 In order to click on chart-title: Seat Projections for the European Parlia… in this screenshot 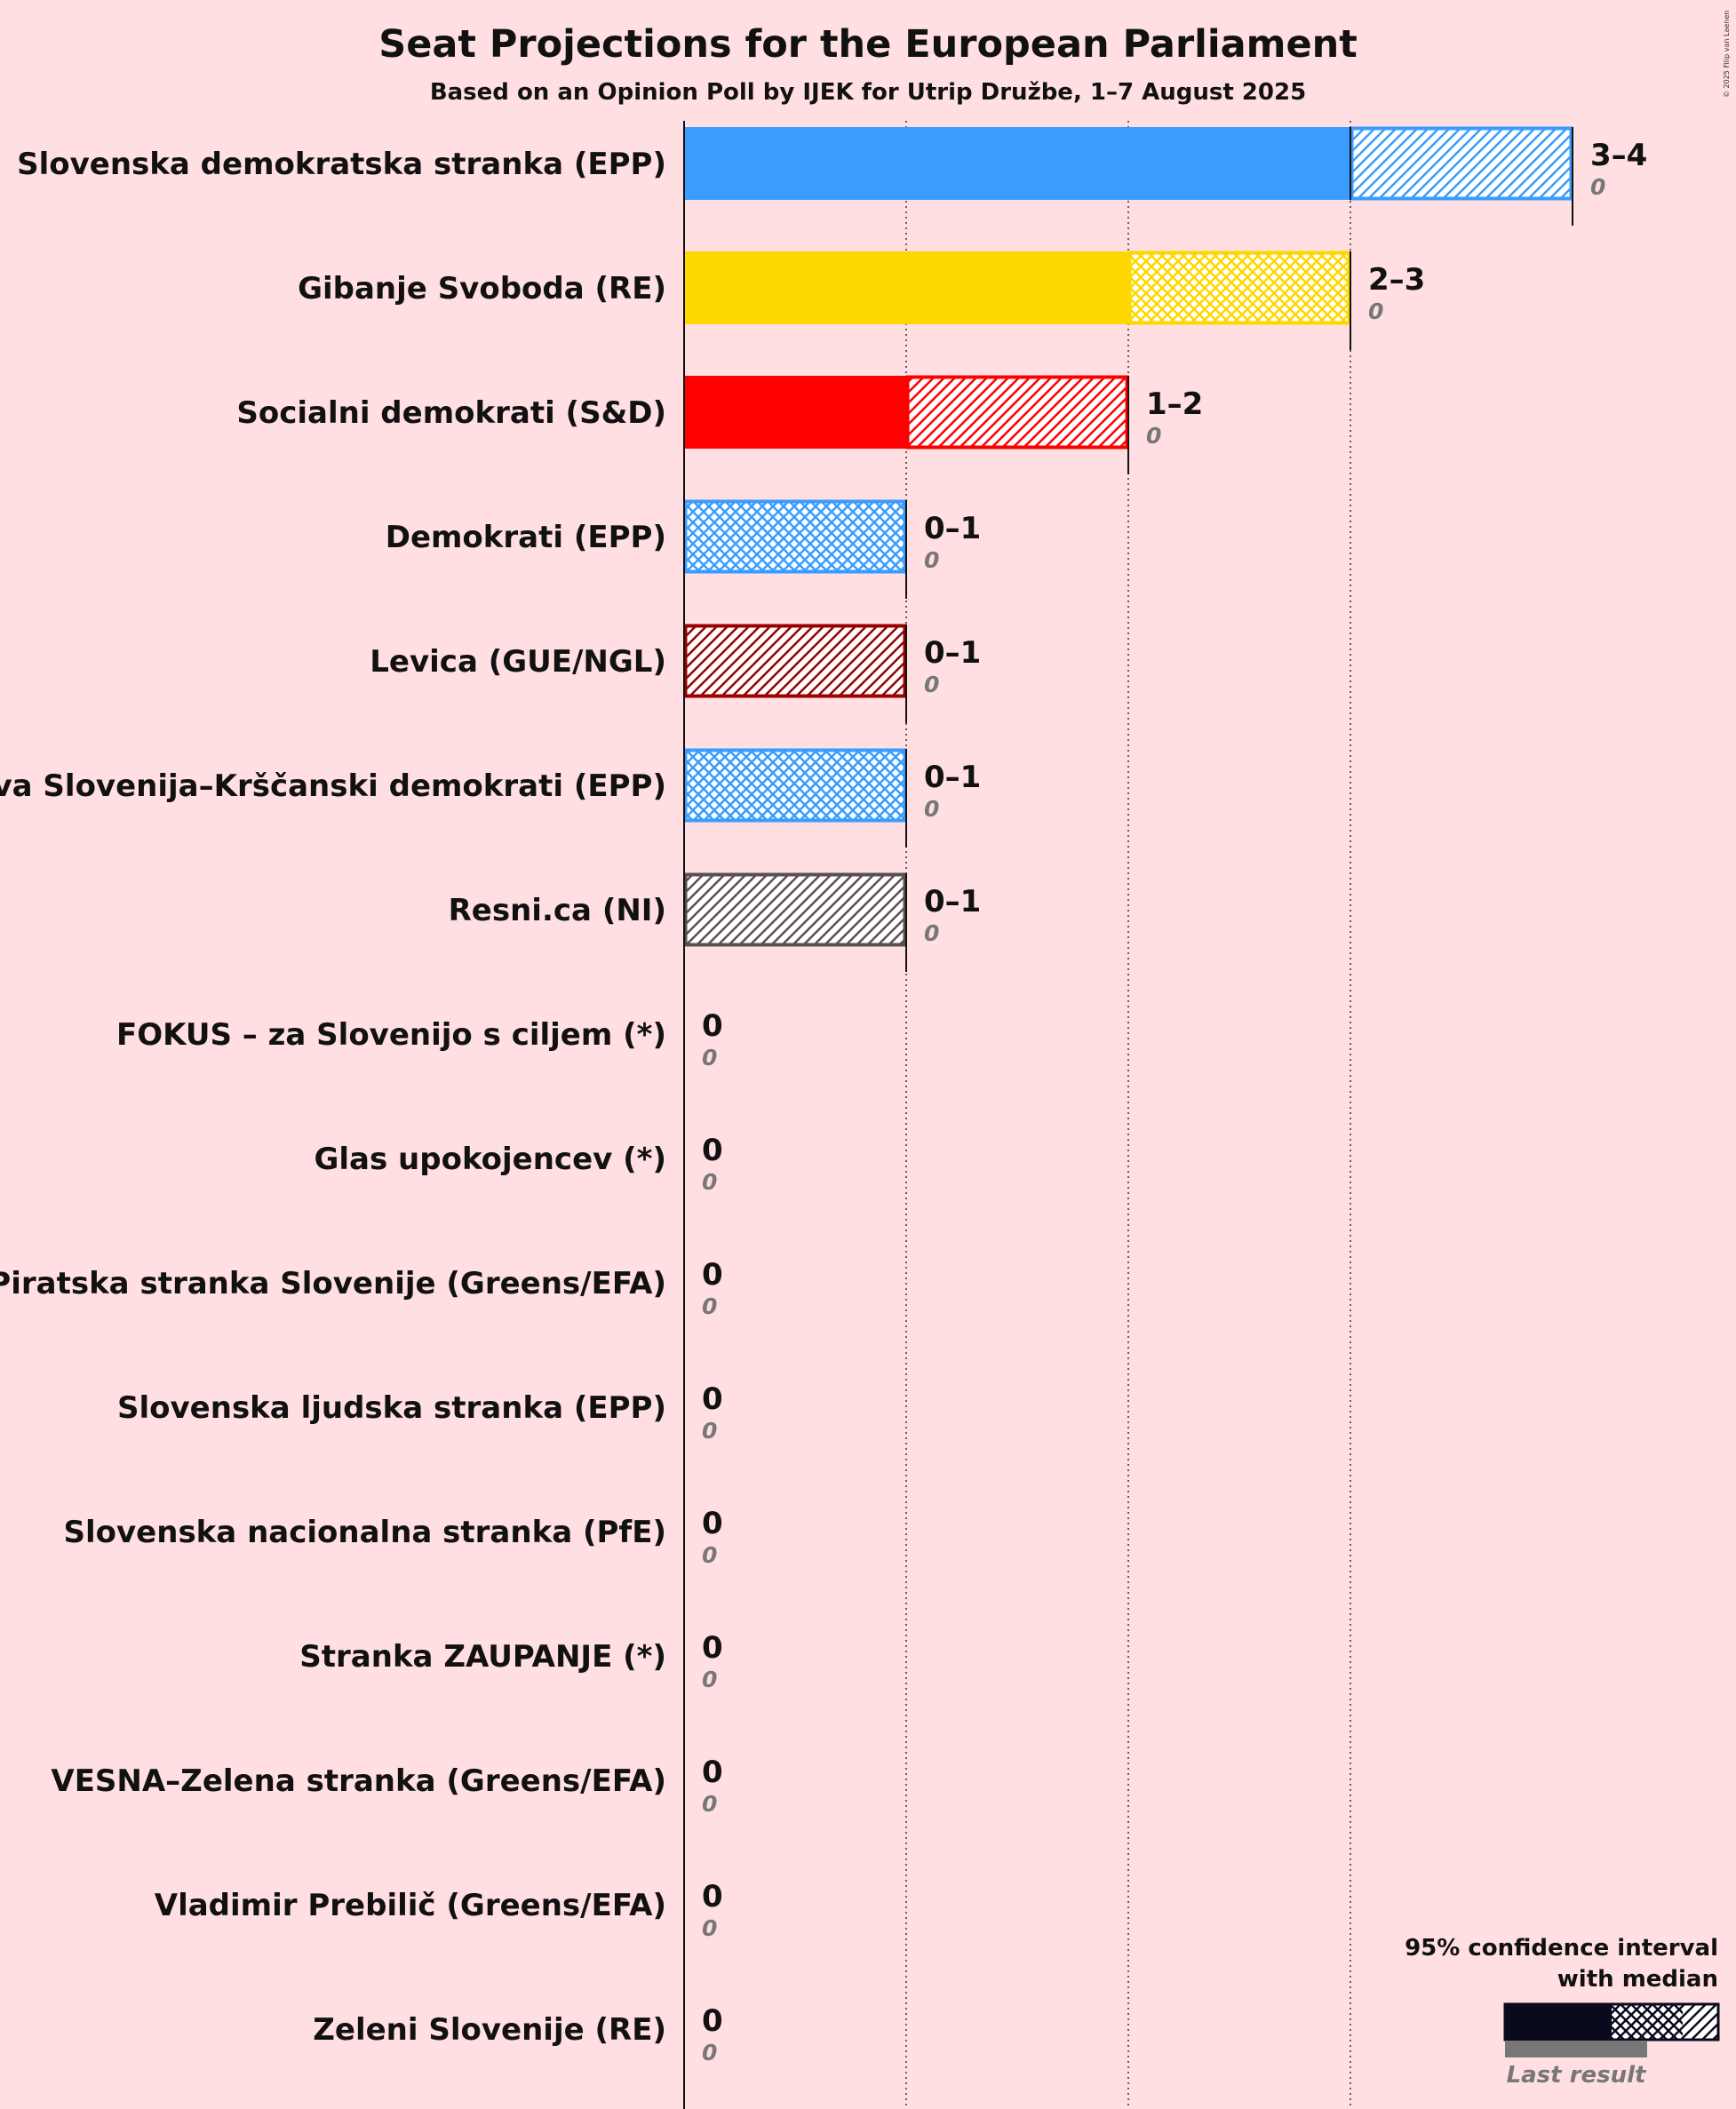, I will do `click(868, 45)`.